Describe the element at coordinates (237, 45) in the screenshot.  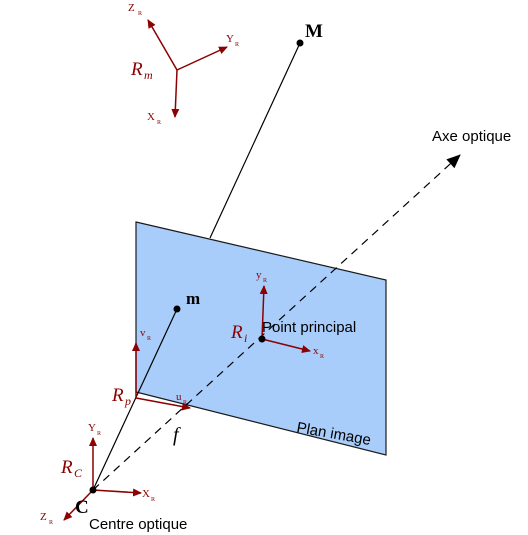
I see `world-y-sub: R` at that location.